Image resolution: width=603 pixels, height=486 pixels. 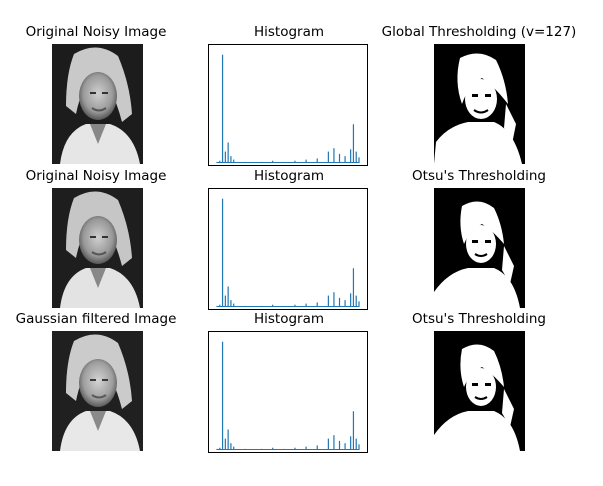 What do you see at coordinates (96, 176) in the screenshot?
I see `image-title-2: Original Noisy Image` at bounding box center [96, 176].